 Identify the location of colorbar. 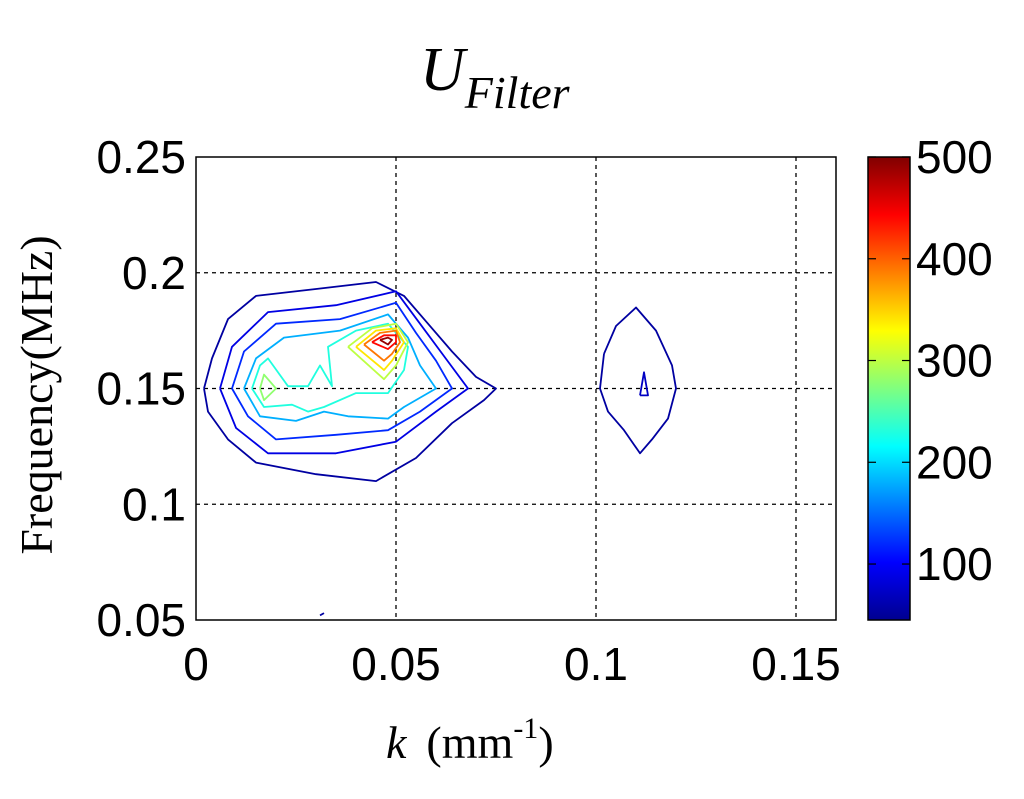
(889, 388).